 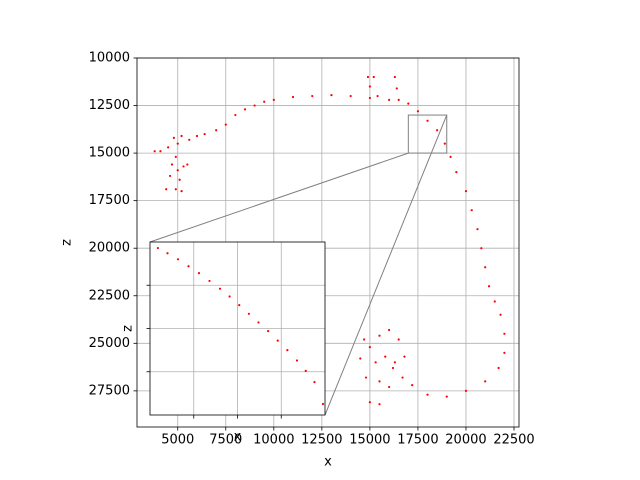 What do you see at coordinates (109, 105) in the screenshot?
I see `y-tick-label: 12500` at bounding box center [109, 105].